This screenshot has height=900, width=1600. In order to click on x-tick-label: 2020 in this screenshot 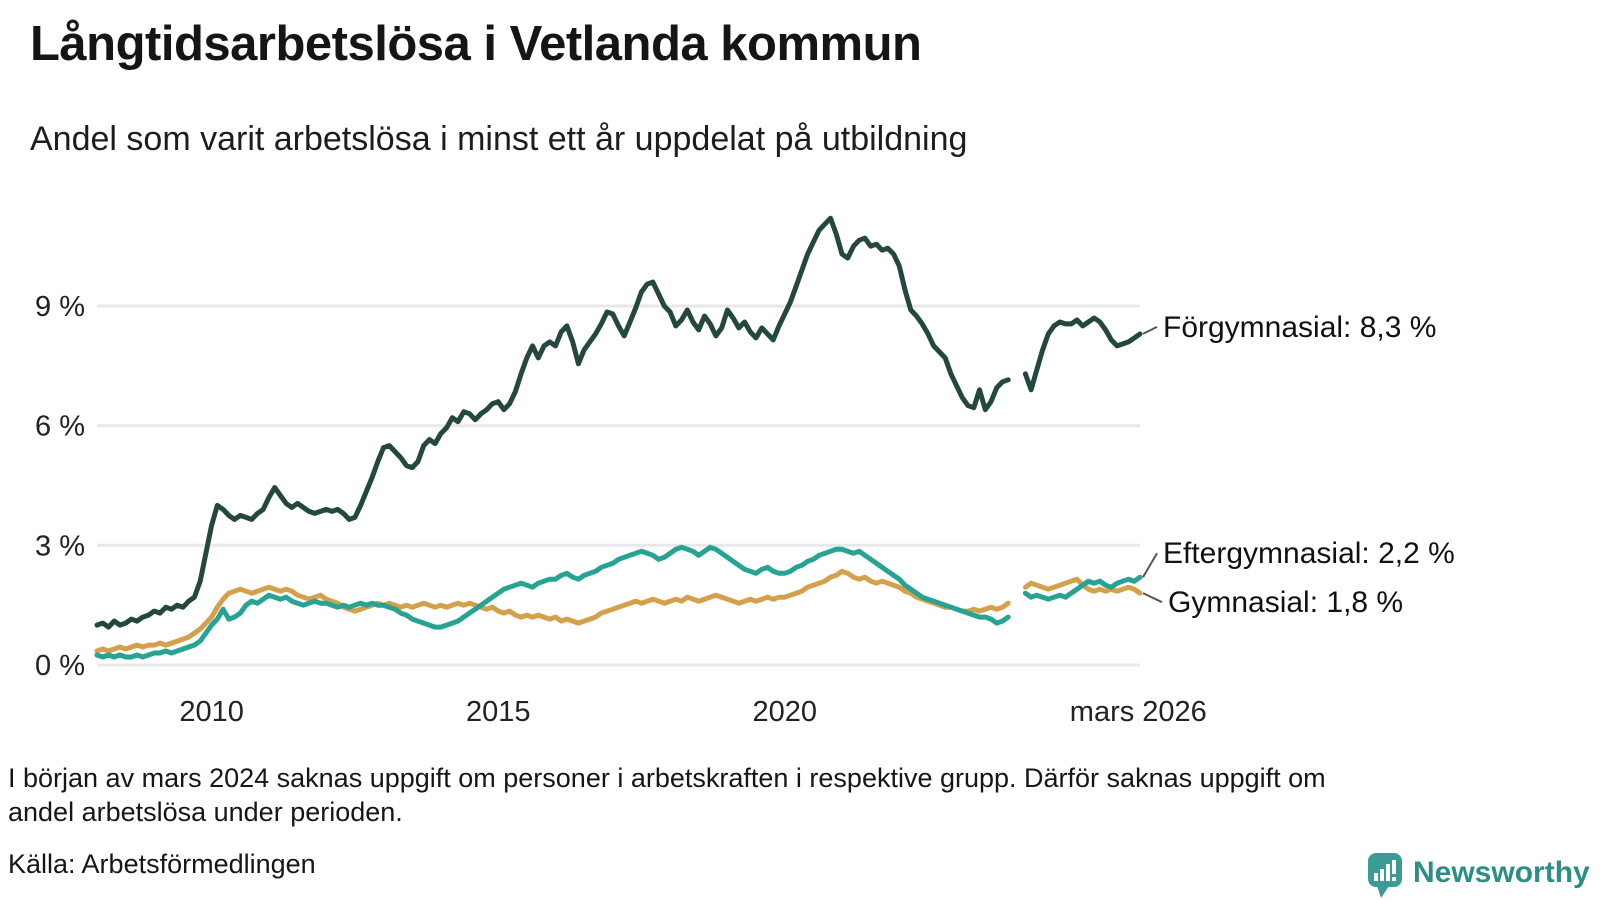, I will do `click(784, 712)`.